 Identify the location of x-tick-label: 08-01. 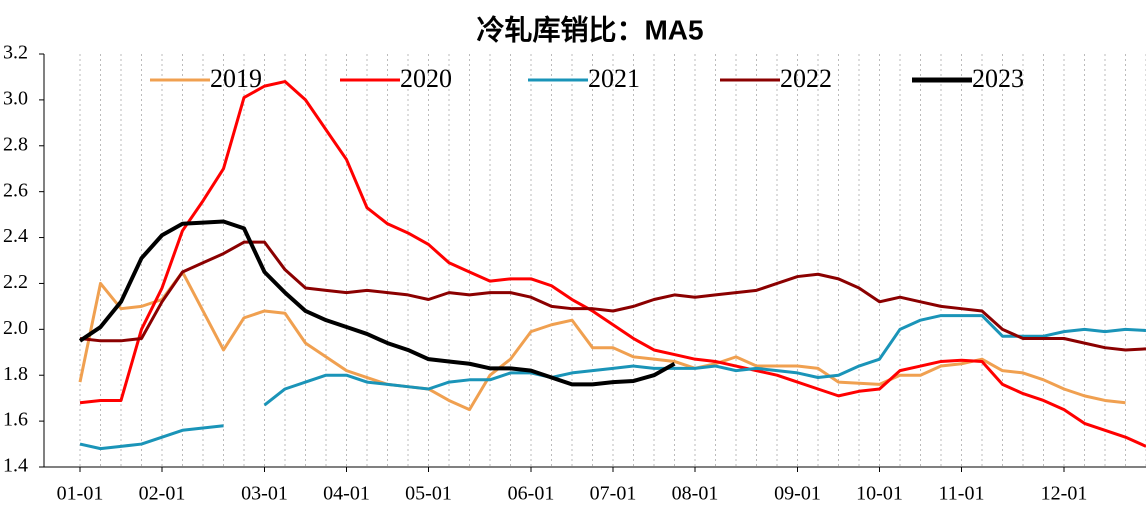
(695, 494).